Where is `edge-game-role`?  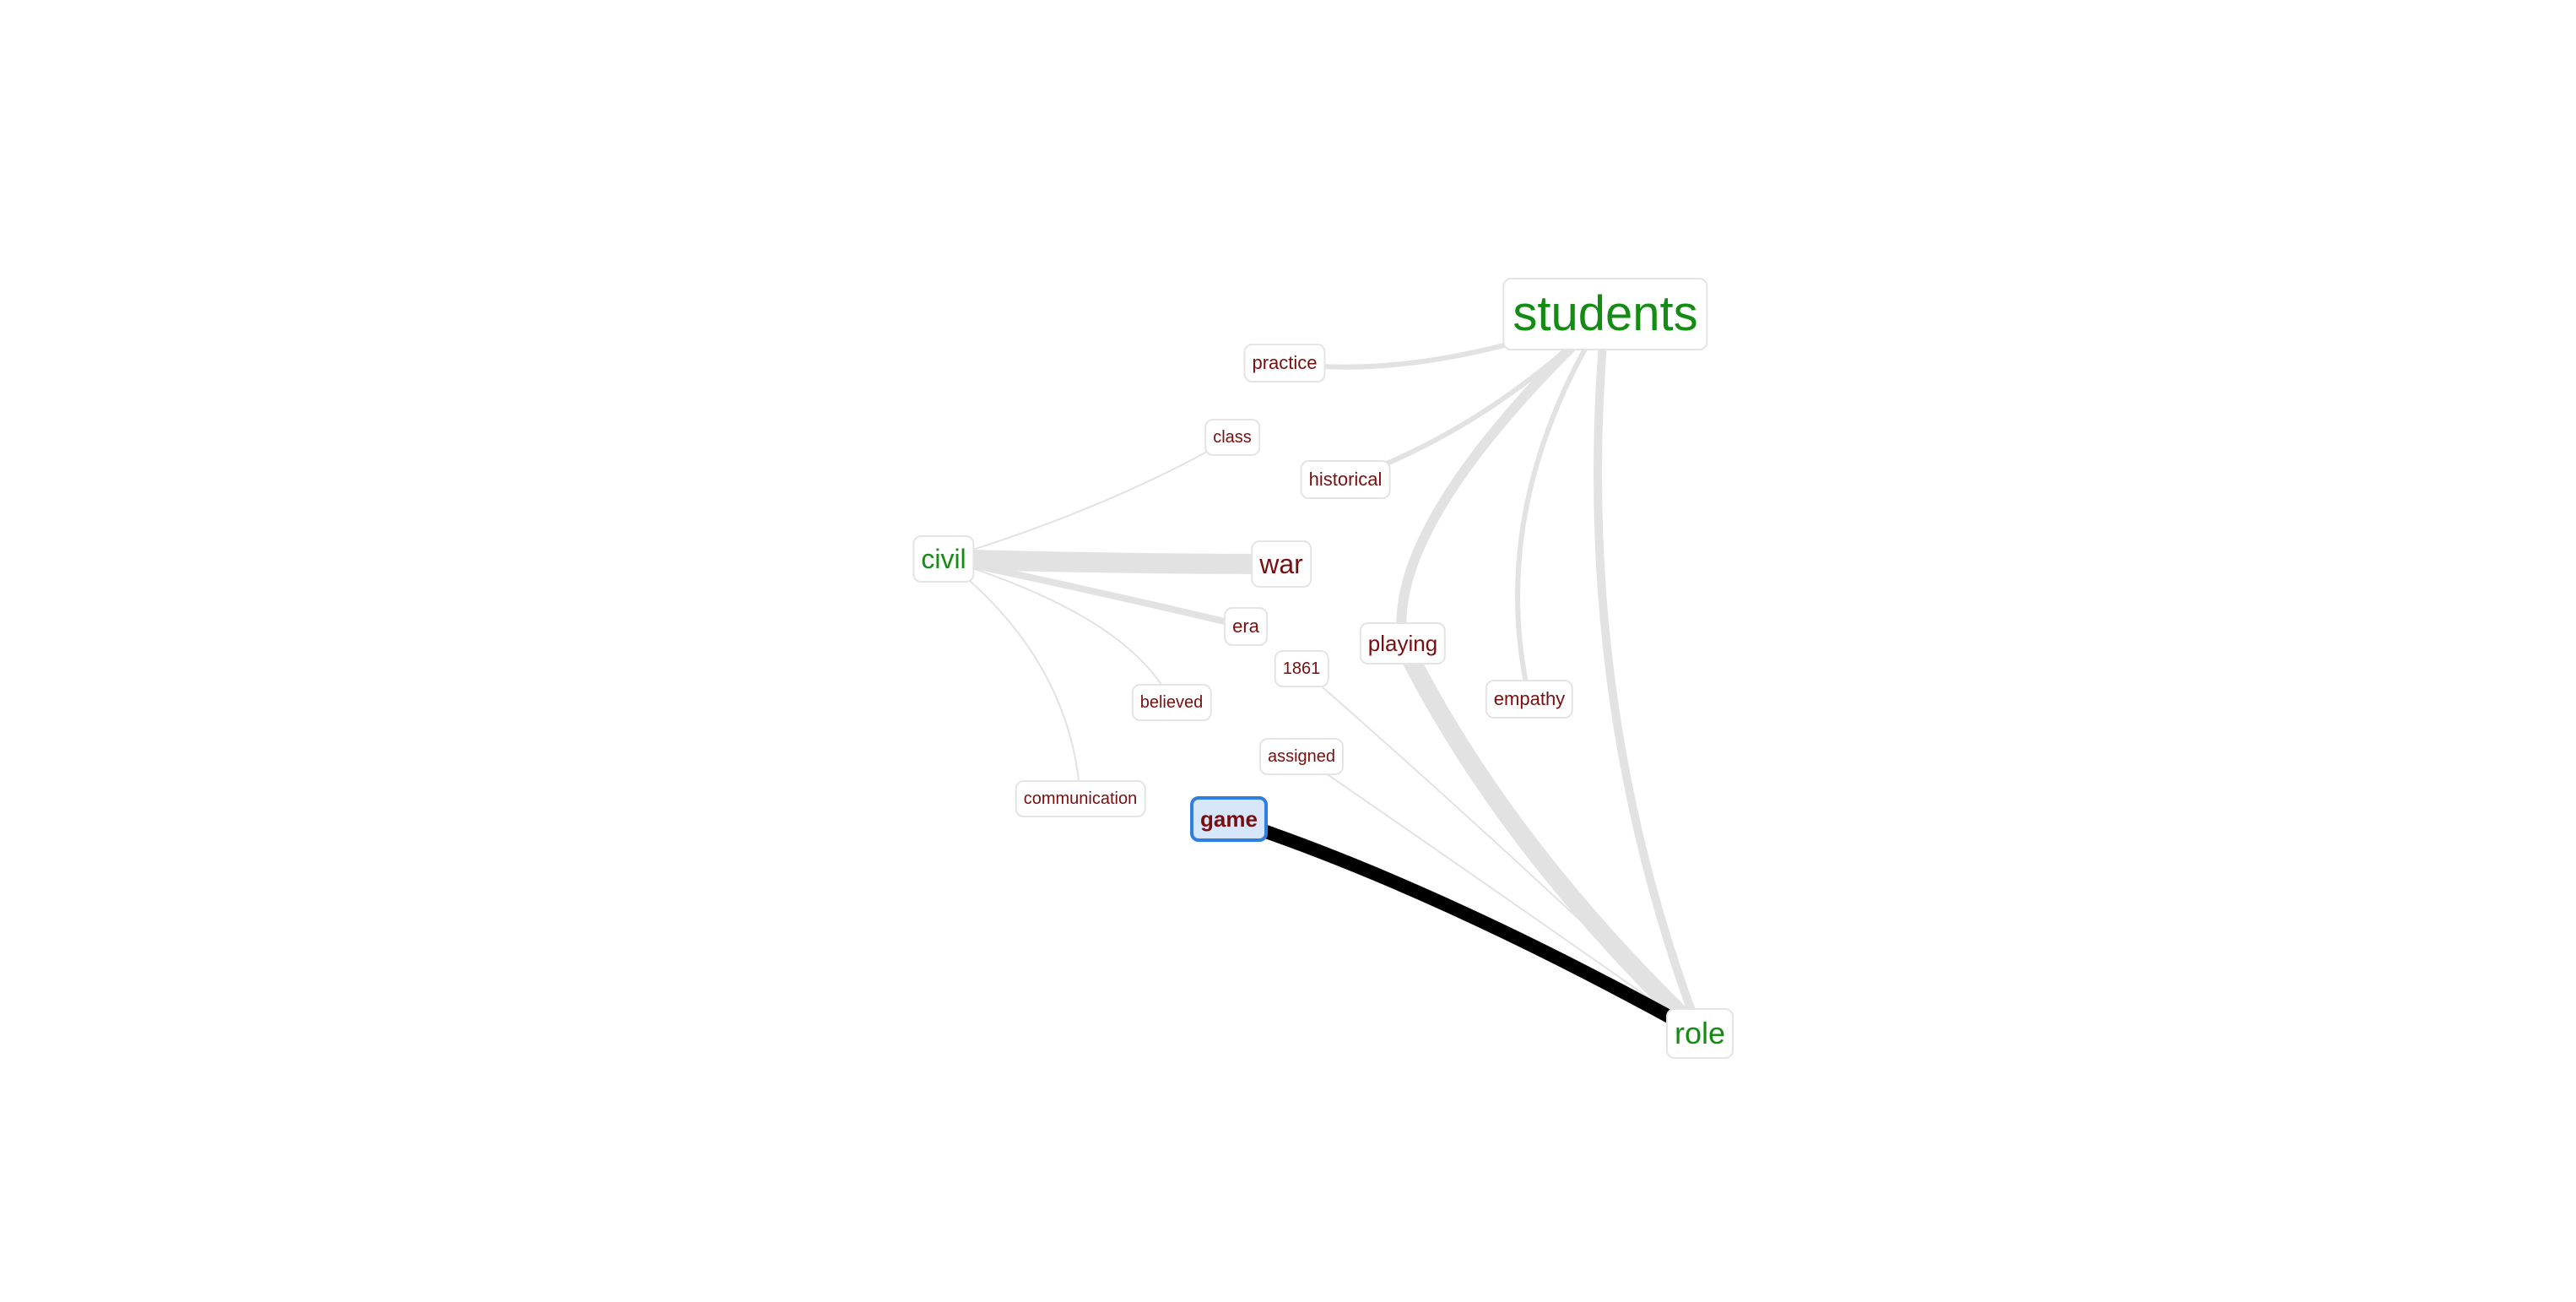 edge-game-role is located at coordinates (1464, 925).